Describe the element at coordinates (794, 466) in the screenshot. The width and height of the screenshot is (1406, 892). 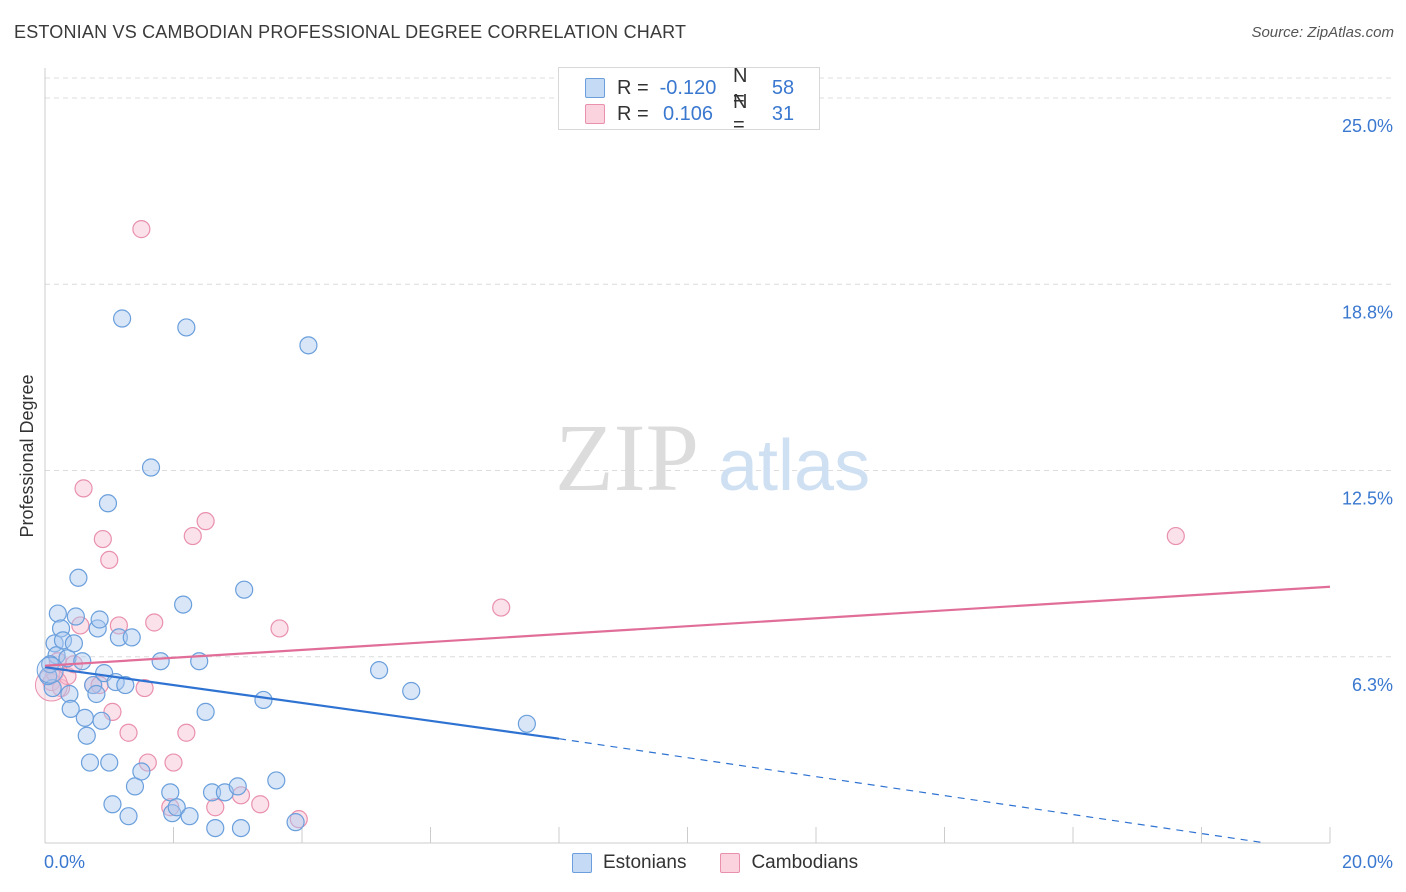
I see `watermark-atlas: atlas` at that location.